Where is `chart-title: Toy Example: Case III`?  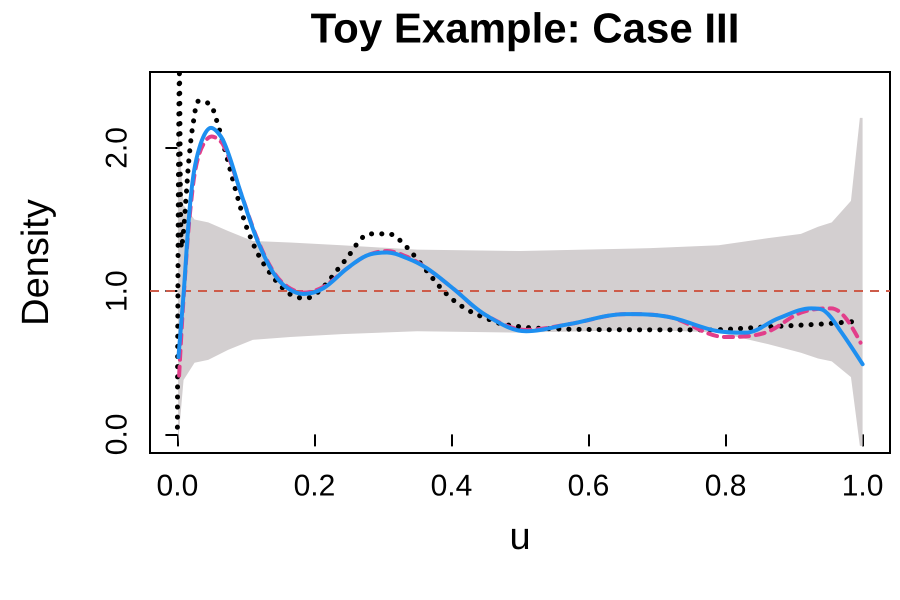
chart-title: Toy Example: Case III is located at coordinates (525, 28).